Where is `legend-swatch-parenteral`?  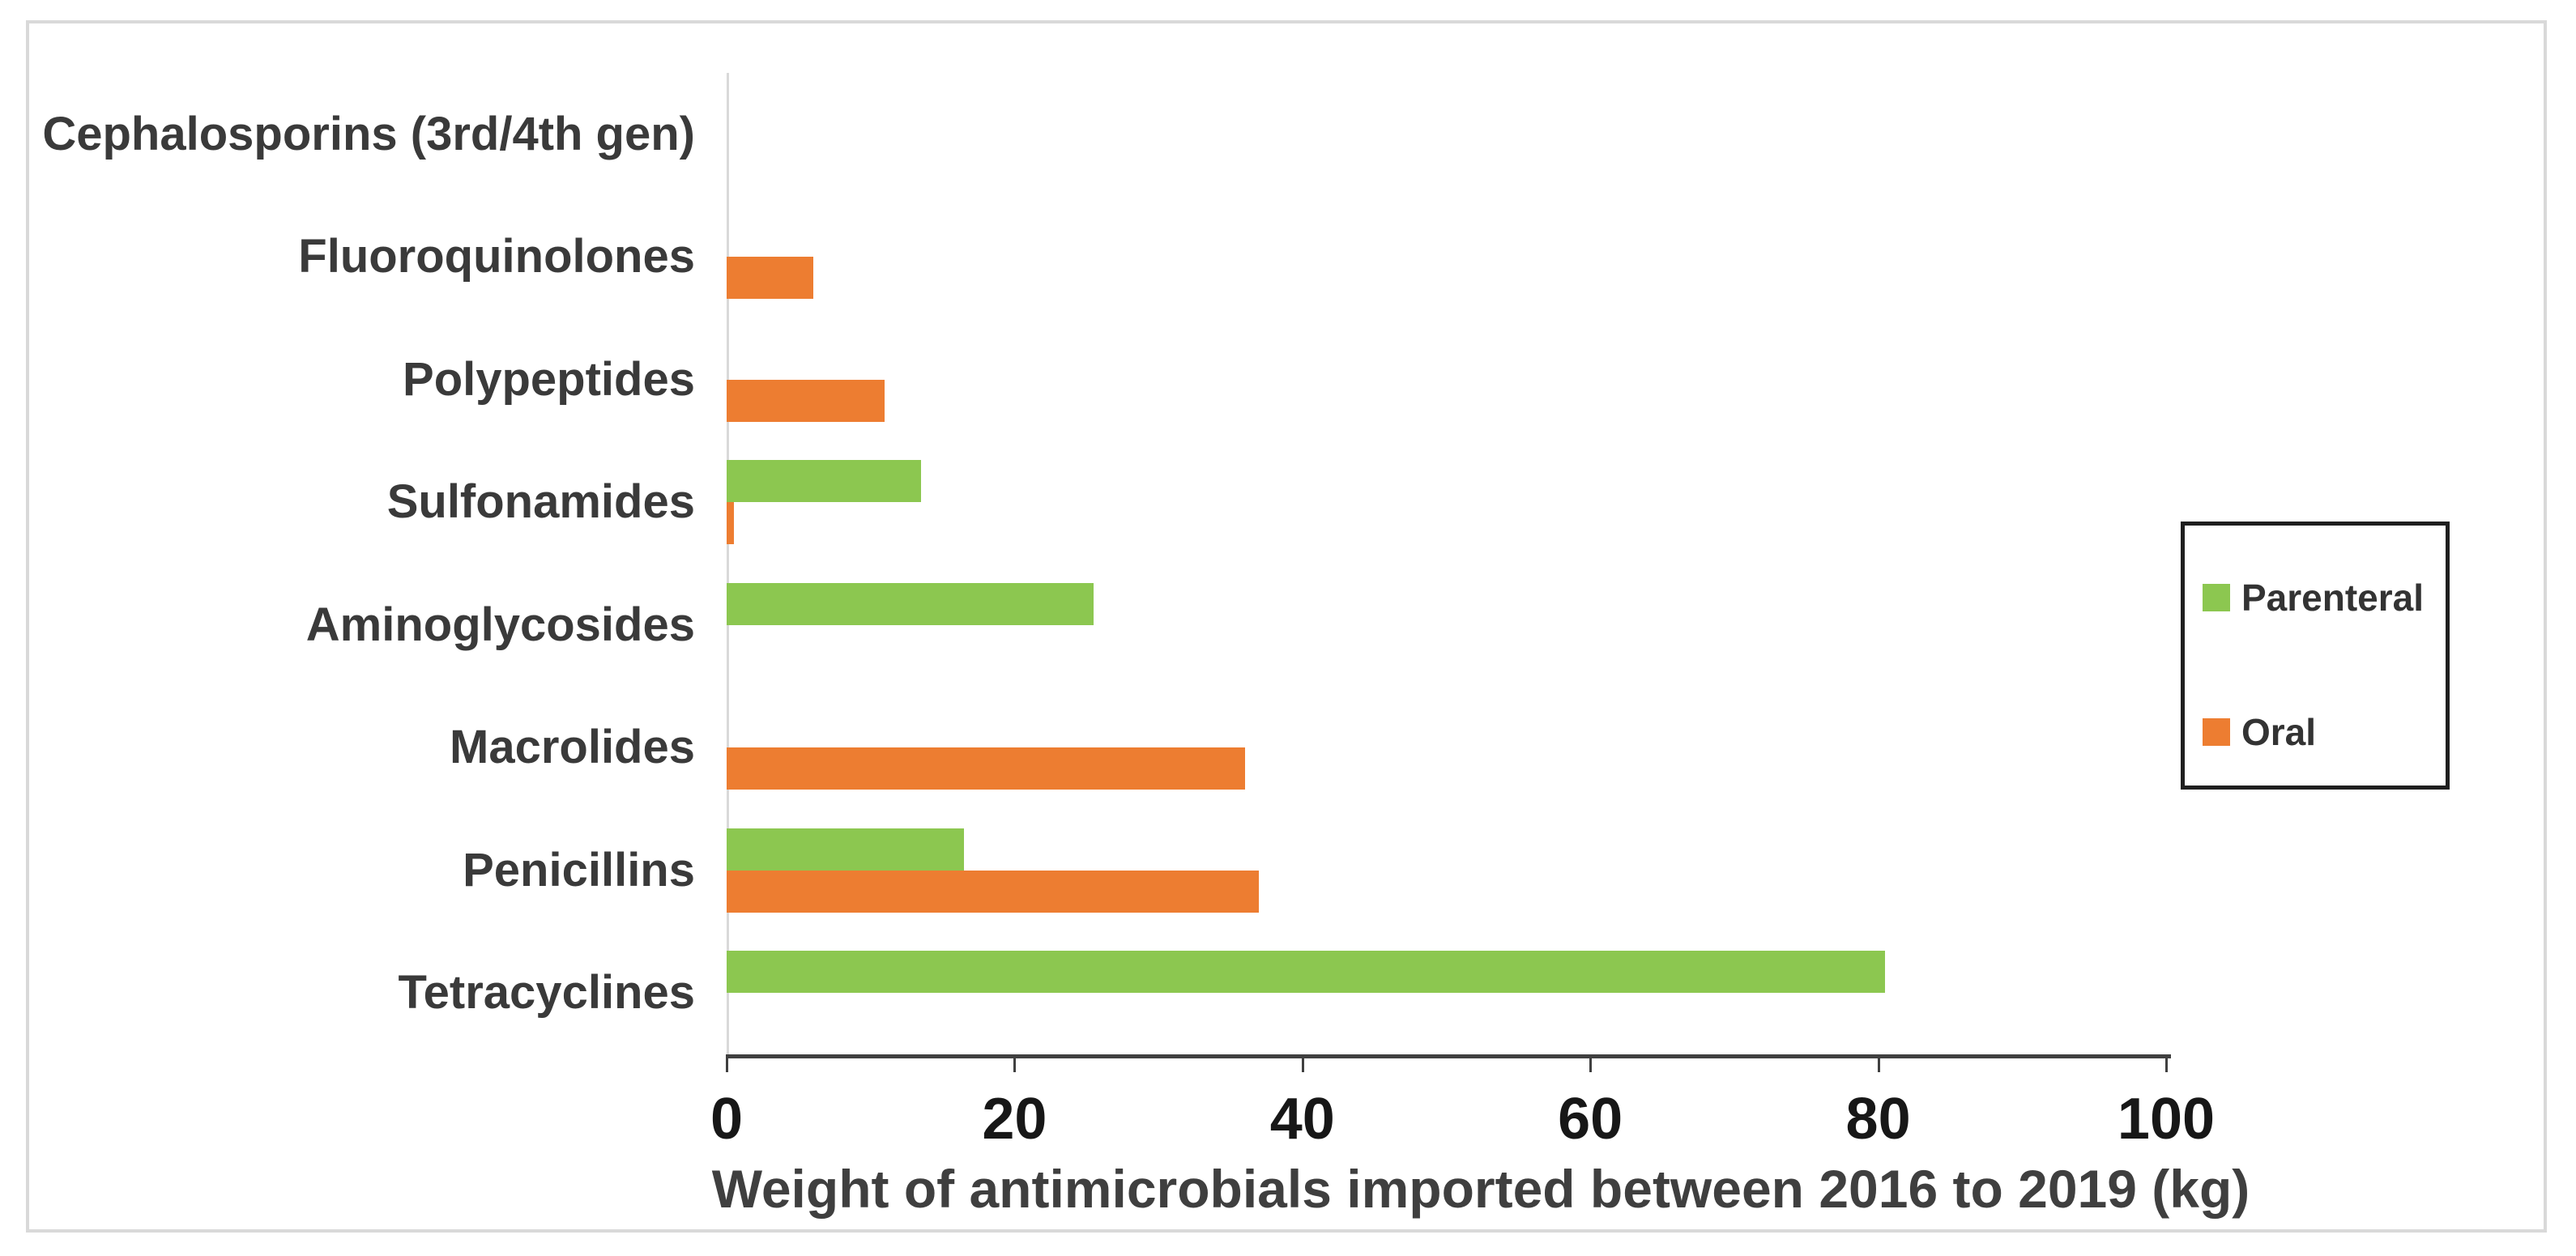 legend-swatch-parenteral is located at coordinates (2216, 597).